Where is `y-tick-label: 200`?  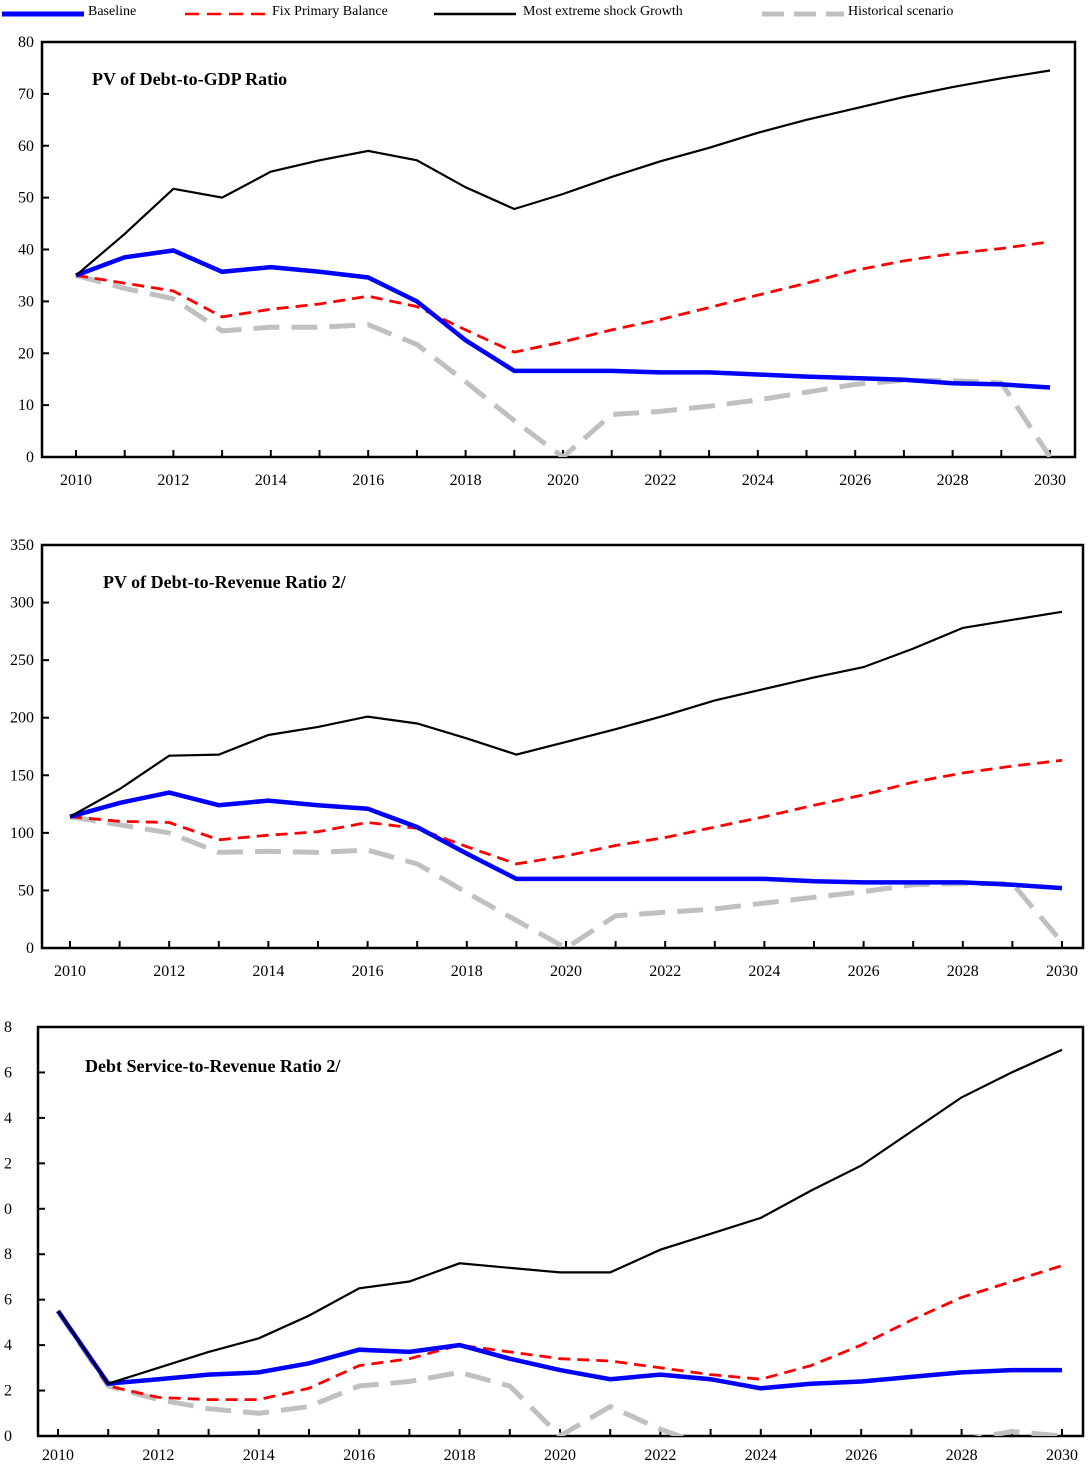 y-tick-label: 200 is located at coordinates (22, 718).